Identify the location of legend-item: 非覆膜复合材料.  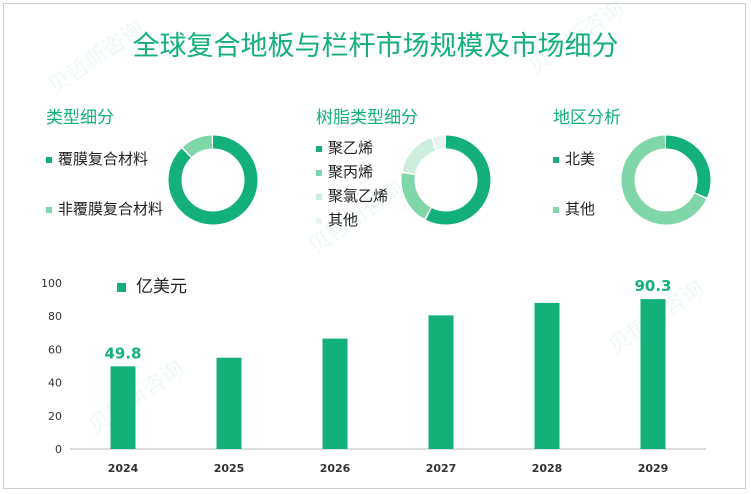
(104, 208).